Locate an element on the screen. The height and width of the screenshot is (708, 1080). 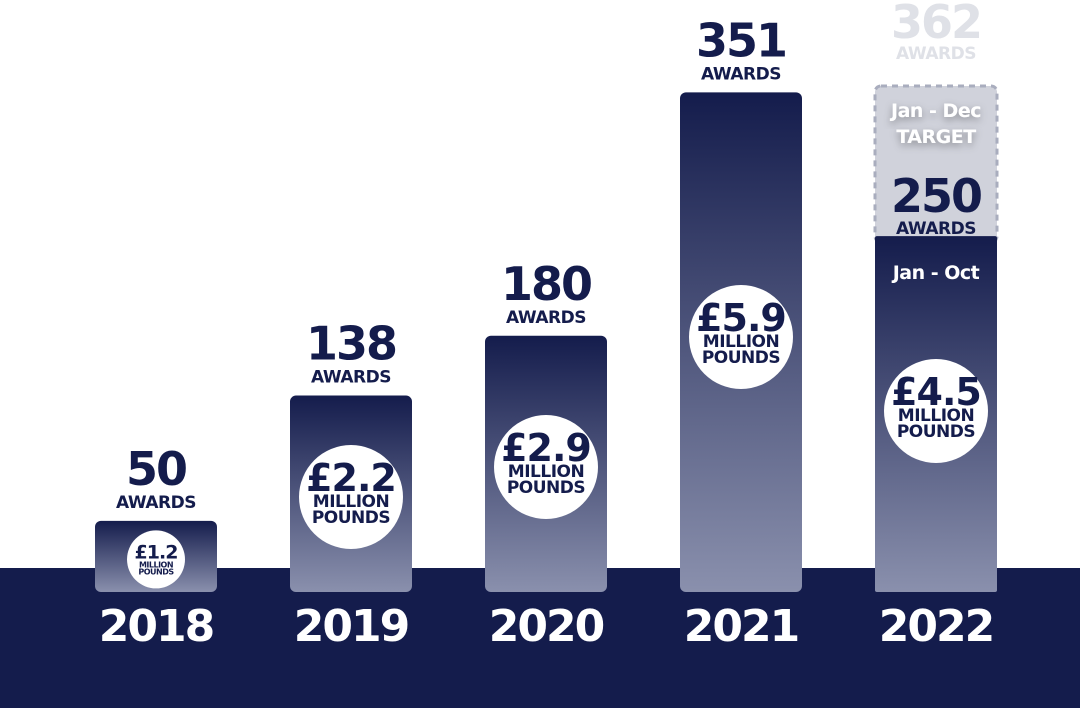
money-value-2021: £5.9 is located at coordinates (741, 318).